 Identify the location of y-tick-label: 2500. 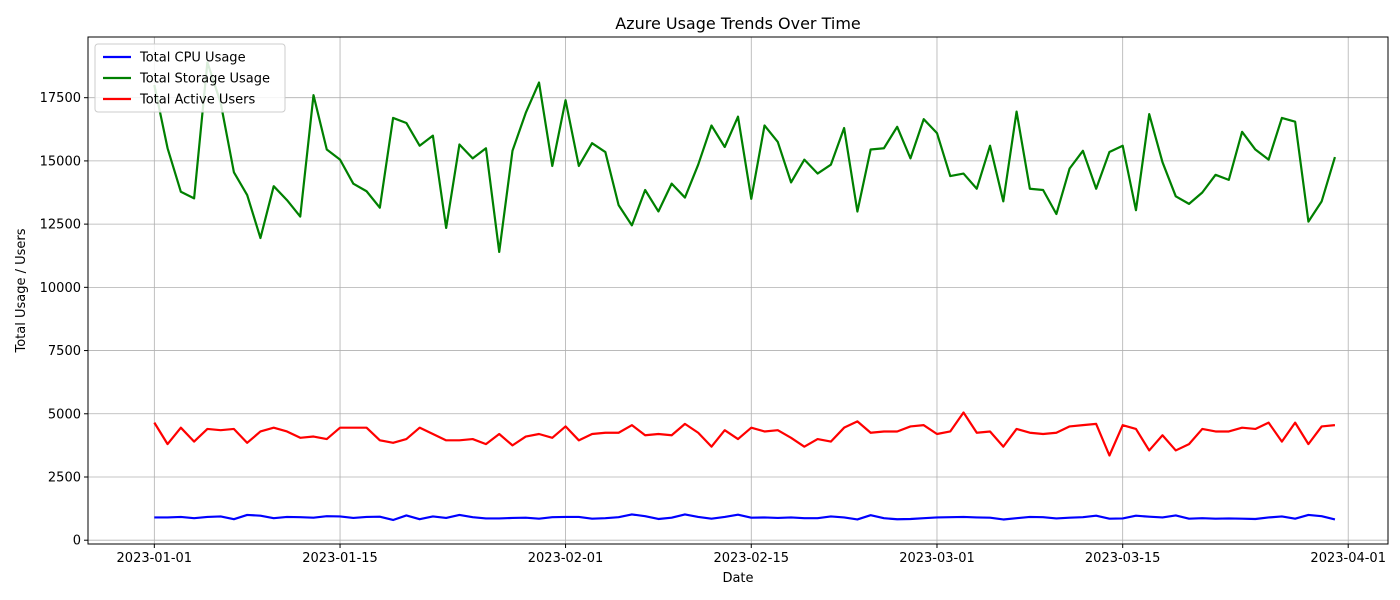
(64, 477).